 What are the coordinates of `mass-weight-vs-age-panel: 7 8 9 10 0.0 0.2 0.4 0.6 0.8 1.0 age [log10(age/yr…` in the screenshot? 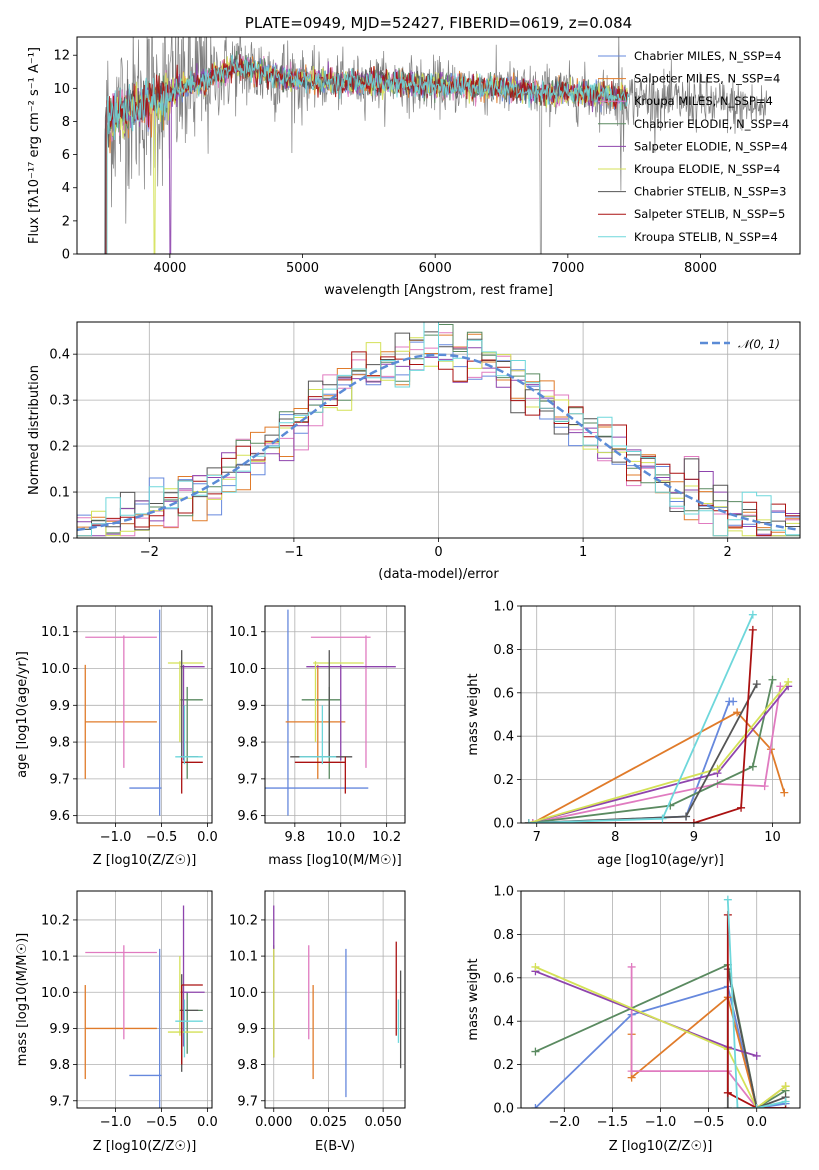 It's located at (633, 734).